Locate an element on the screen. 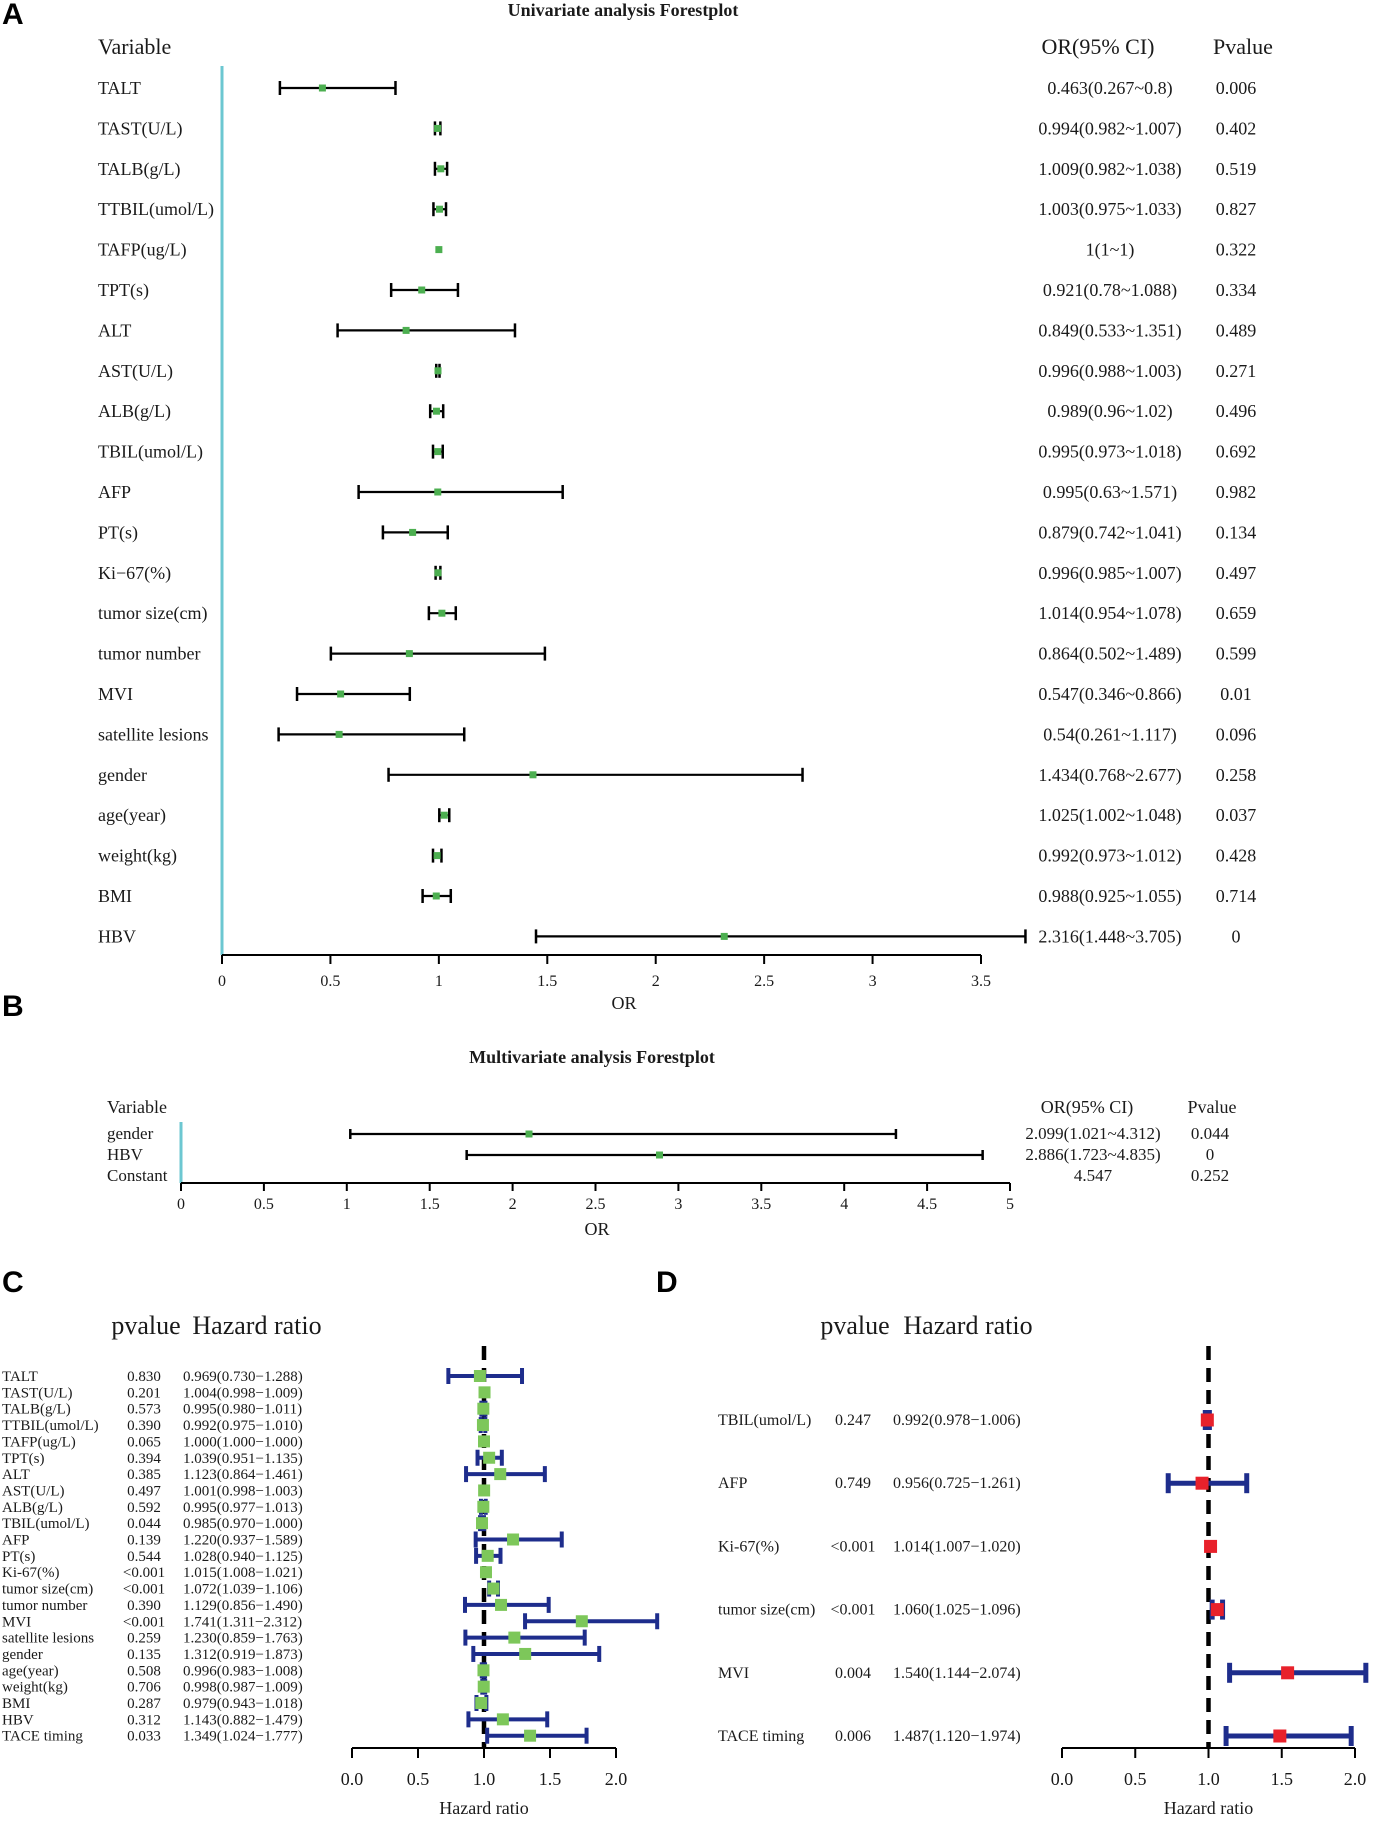 Image resolution: width=1373 pixels, height=1822 pixels. row-label: age(year) is located at coordinates (132, 815).